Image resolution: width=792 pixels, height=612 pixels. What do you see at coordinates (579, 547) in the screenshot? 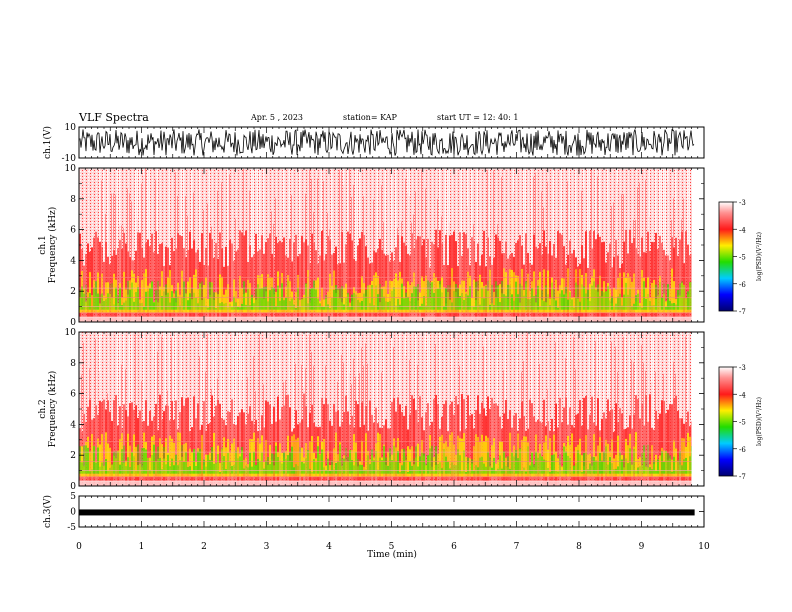
I see `xtick-label: 8` at bounding box center [579, 547].